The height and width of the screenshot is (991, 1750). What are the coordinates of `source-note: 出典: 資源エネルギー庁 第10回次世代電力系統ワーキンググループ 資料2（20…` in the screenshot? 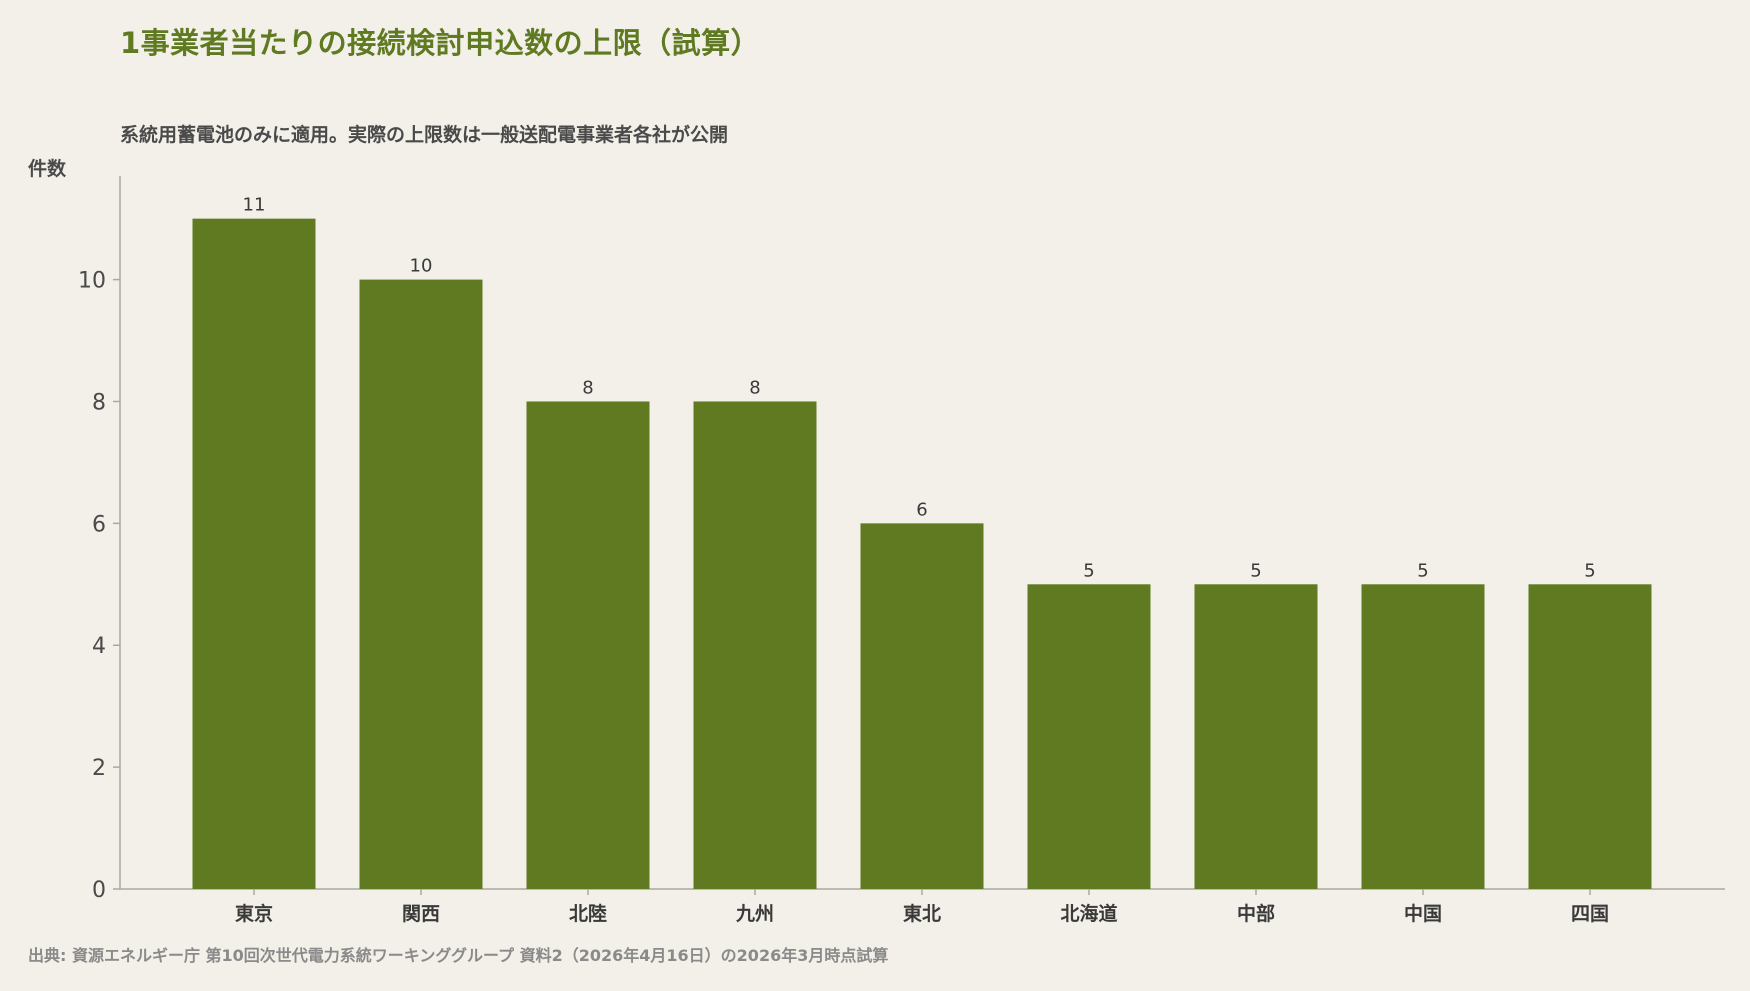 It's located at (458, 955).